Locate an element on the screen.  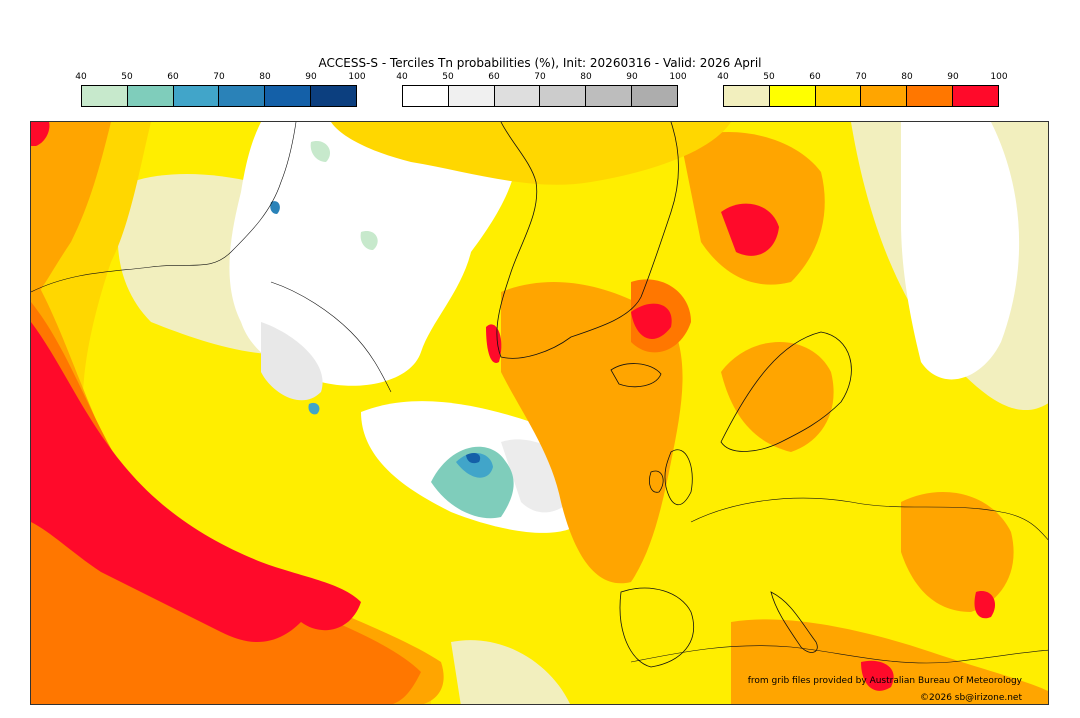
coastline-italy is located at coordinates (794, 622).